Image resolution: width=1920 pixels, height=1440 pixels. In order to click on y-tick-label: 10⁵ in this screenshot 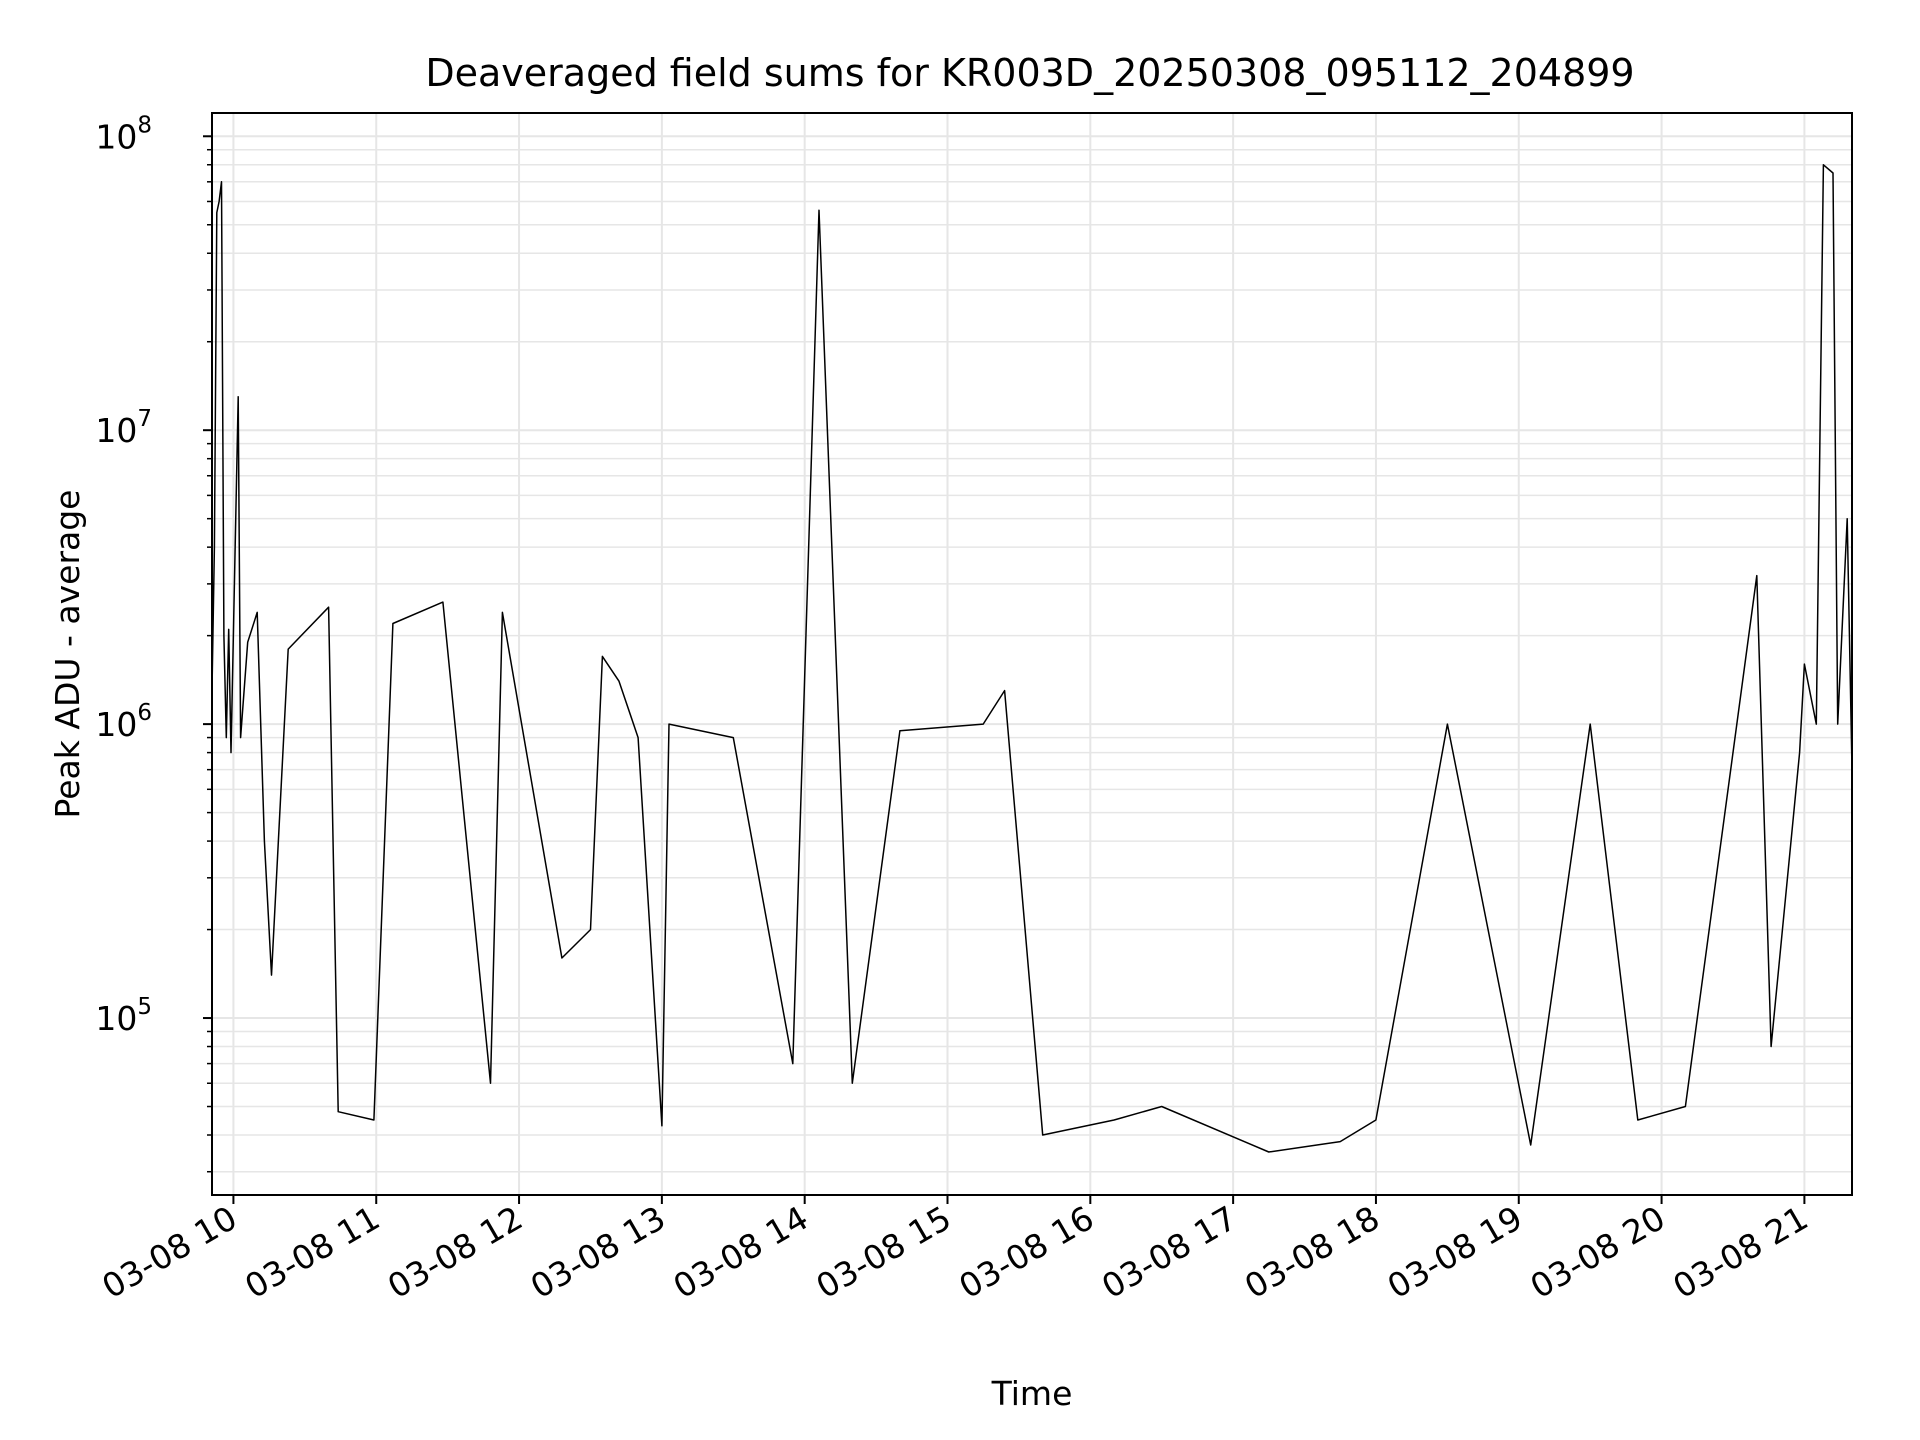, I will do `click(123, 1016)`.